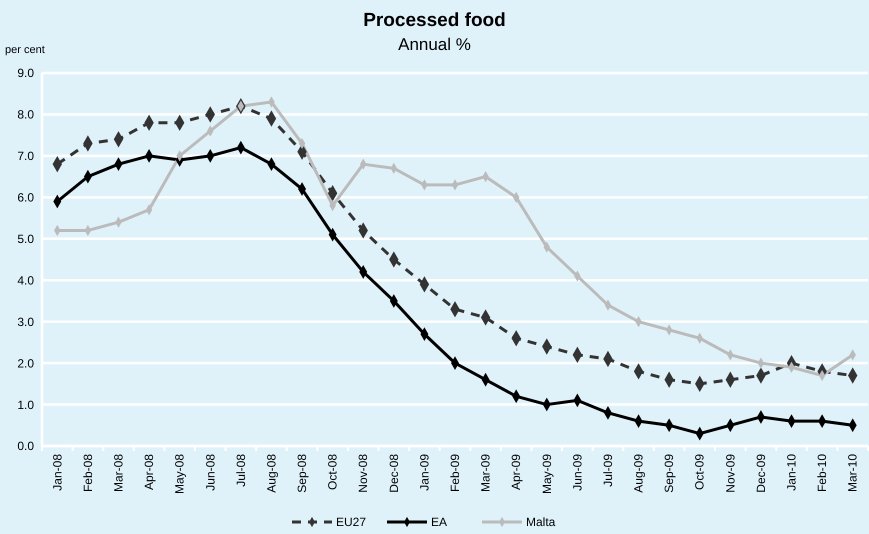 This screenshot has width=869, height=534. Describe the element at coordinates (439, 522) in the screenshot. I see `legend-label: EA` at that location.